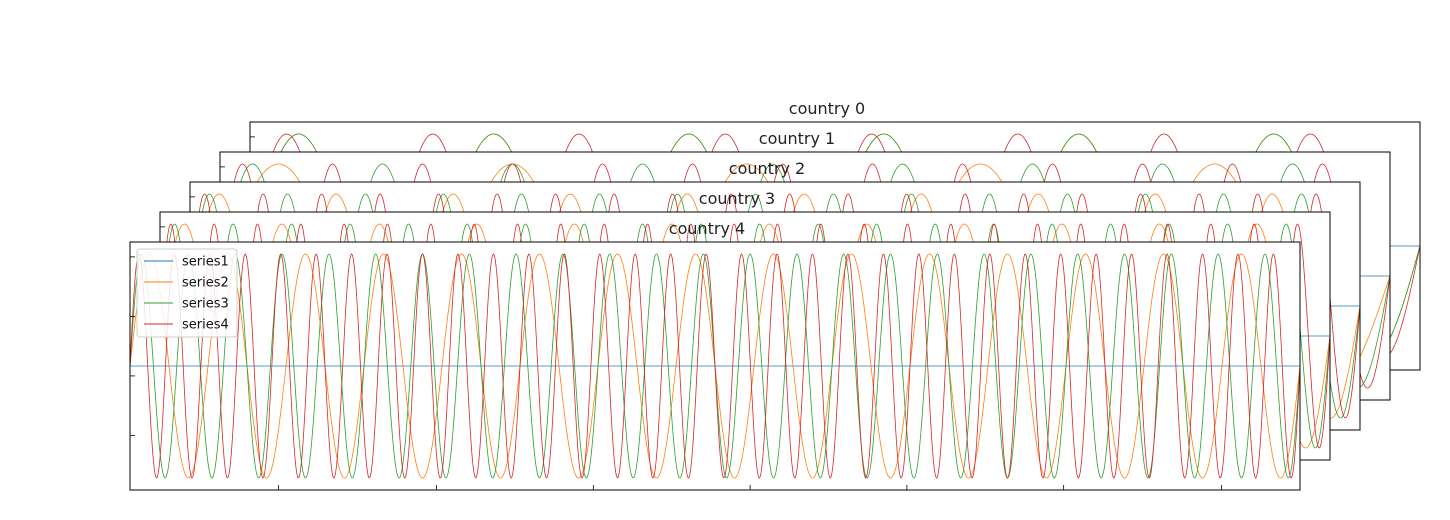 This screenshot has height=520, width=1450. I want to click on panel-title: country 4, so click(707, 228).